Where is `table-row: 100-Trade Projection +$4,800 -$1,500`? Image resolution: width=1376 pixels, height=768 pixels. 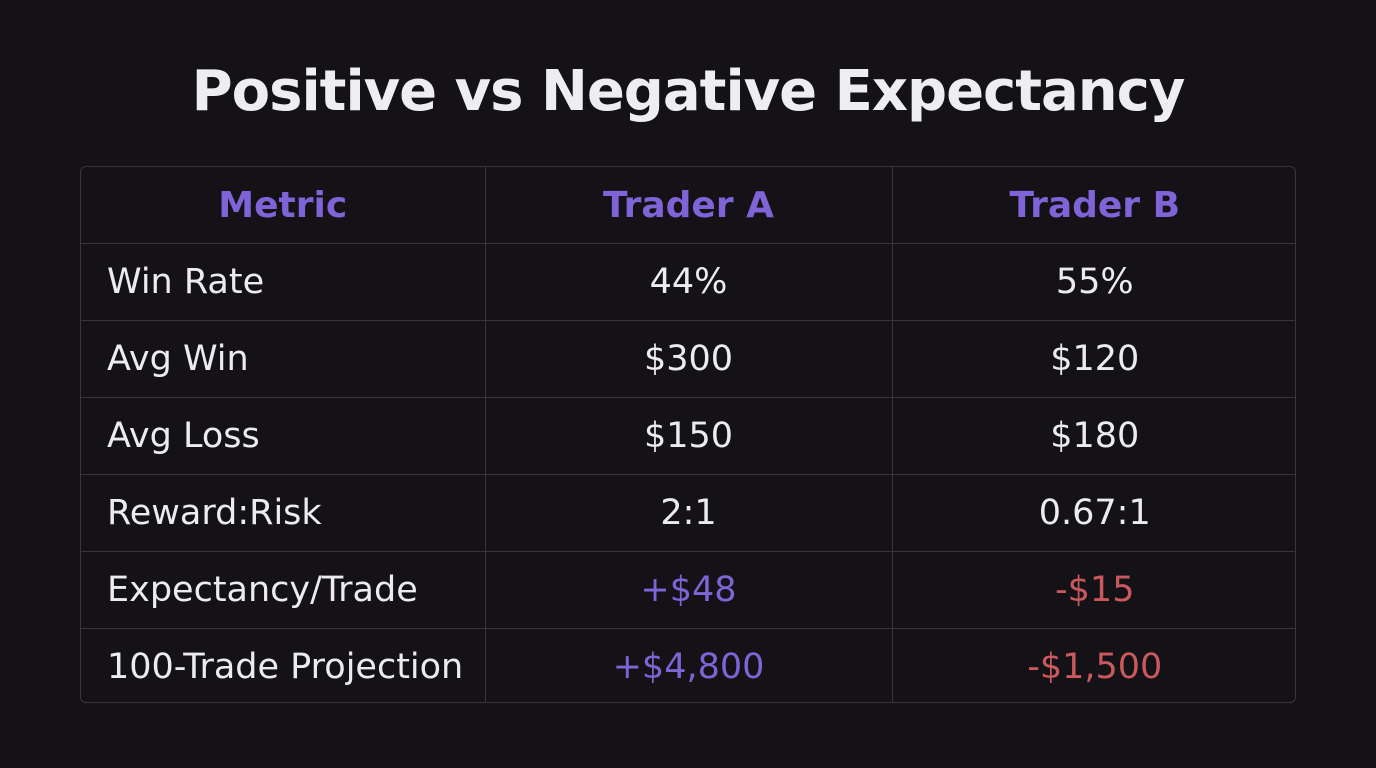 table-row: 100-Trade Projection +$4,800 -$1,500 is located at coordinates (688, 665).